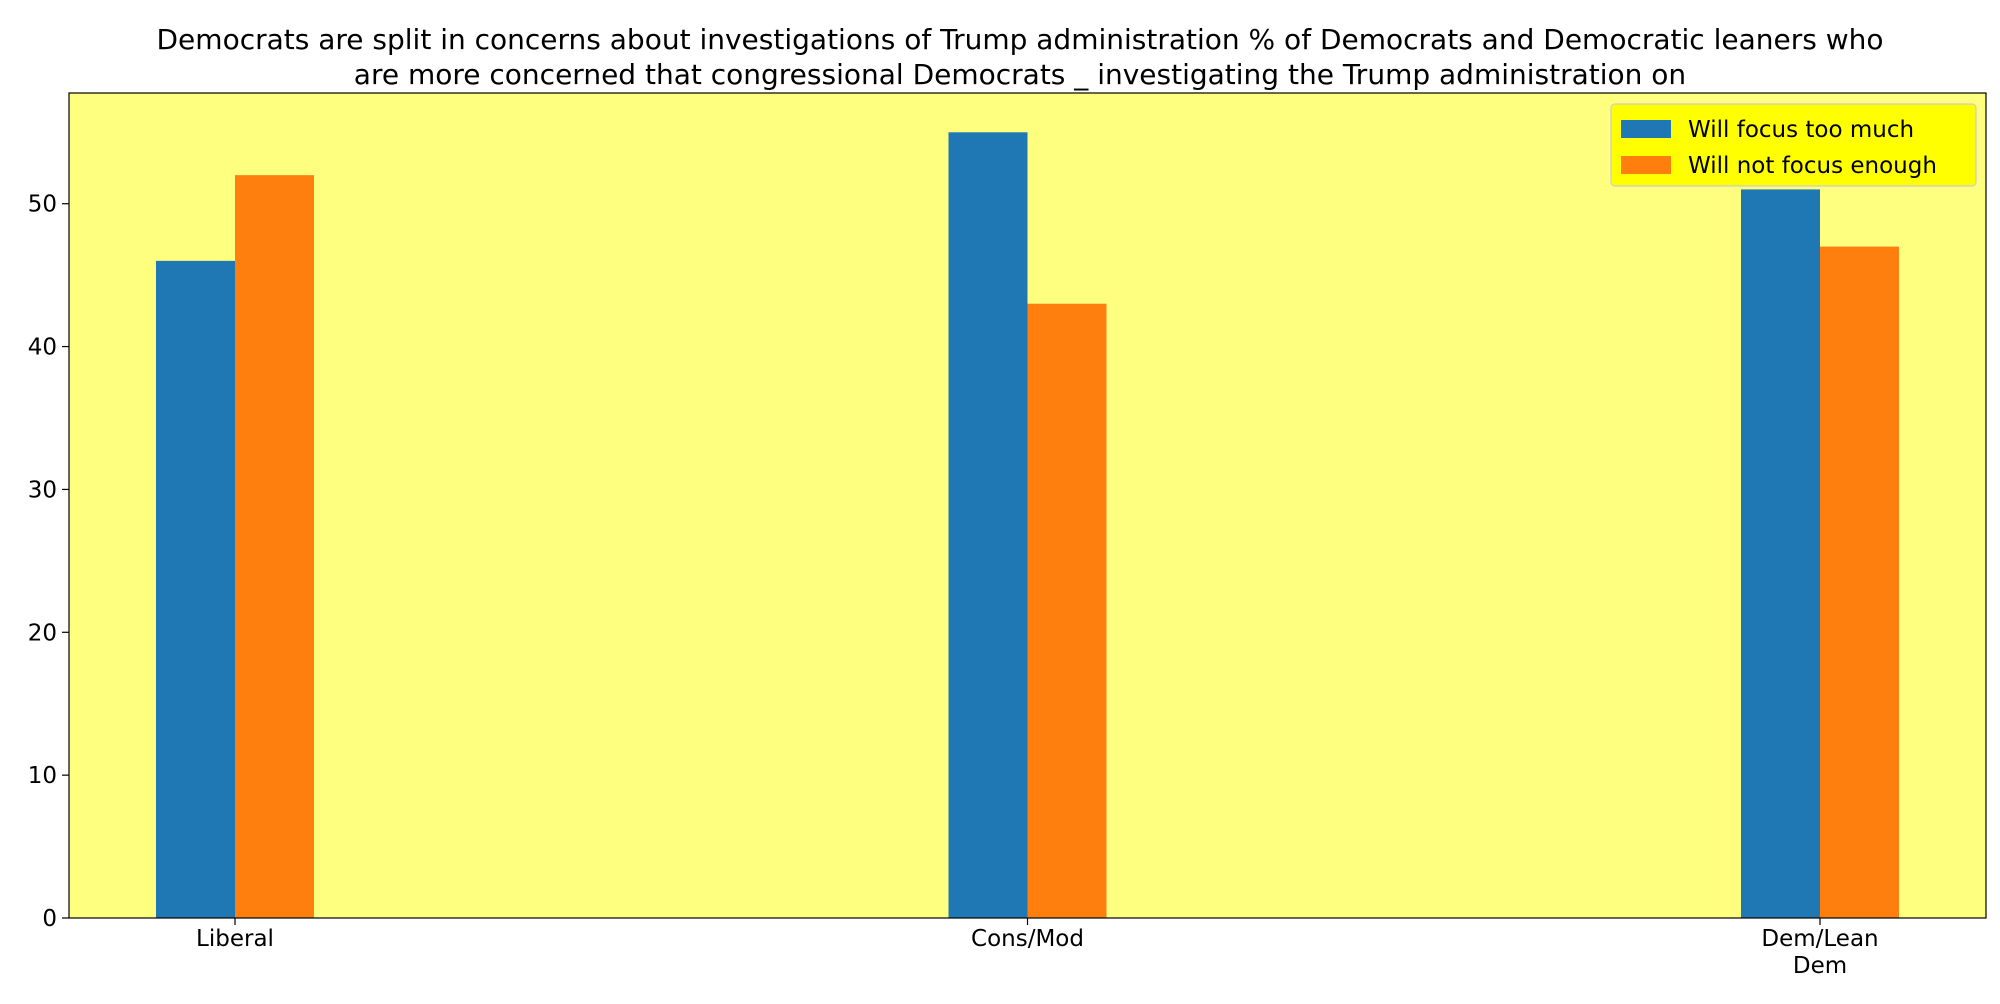  Describe the element at coordinates (42, 490) in the screenshot. I see `y-tick-label-3: 30` at that location.